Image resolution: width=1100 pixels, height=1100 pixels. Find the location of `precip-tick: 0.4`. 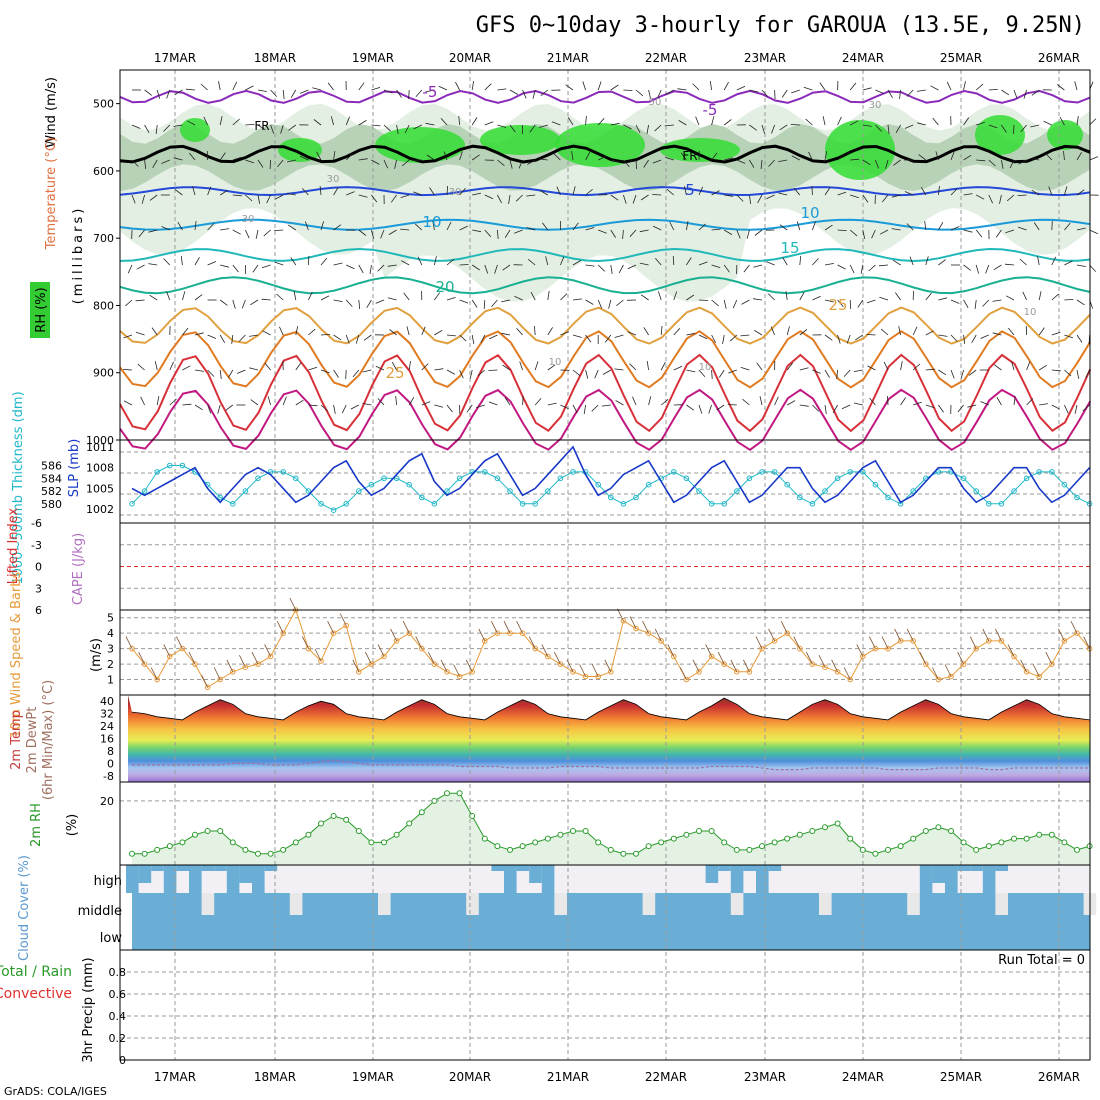

precip-tick: 0.4 is located at coordinates (118, 1016).